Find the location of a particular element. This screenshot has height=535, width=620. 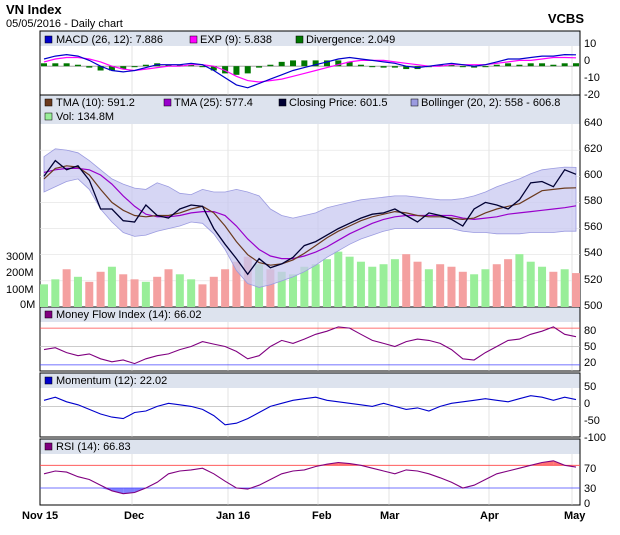

price-tick: 620 is located at coordinates (593, 149).